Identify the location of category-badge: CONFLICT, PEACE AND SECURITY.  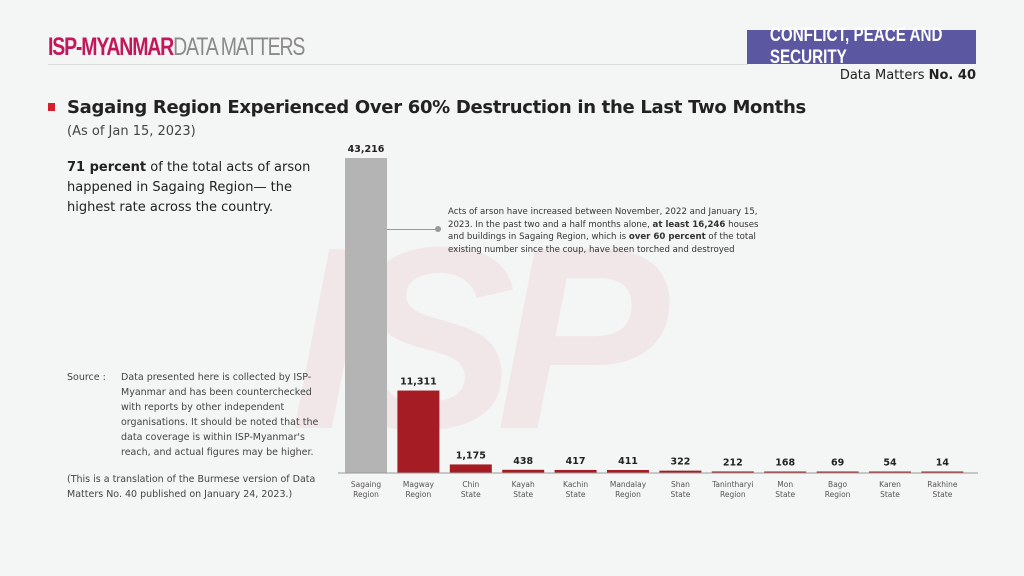
(861, 46).